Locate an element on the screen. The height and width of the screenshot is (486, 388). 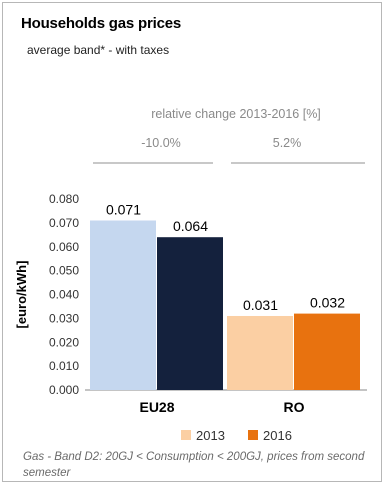
legend-label: 2016 is located at coordinates (277, 435).